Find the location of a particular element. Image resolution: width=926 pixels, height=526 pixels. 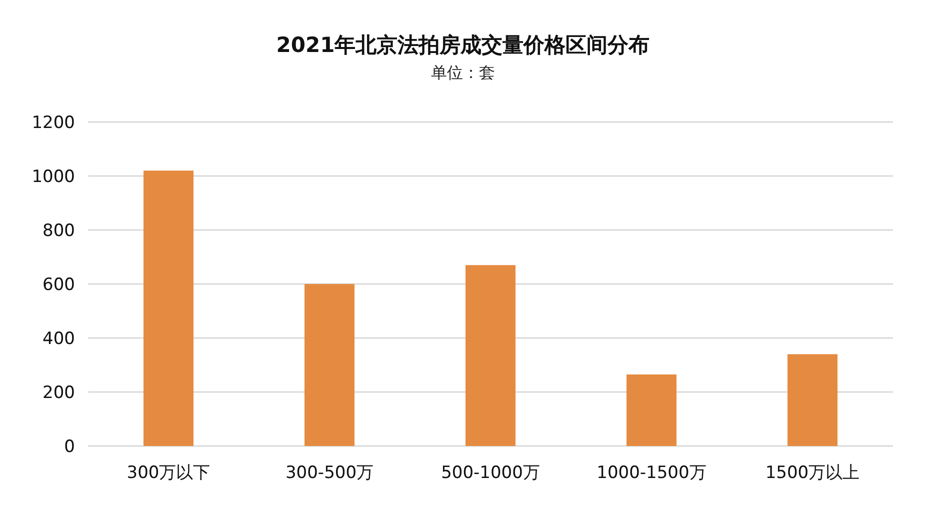

chart-title: 2021年北京法拍房成交量价格区间分布 is located at coordinates (463, 45).